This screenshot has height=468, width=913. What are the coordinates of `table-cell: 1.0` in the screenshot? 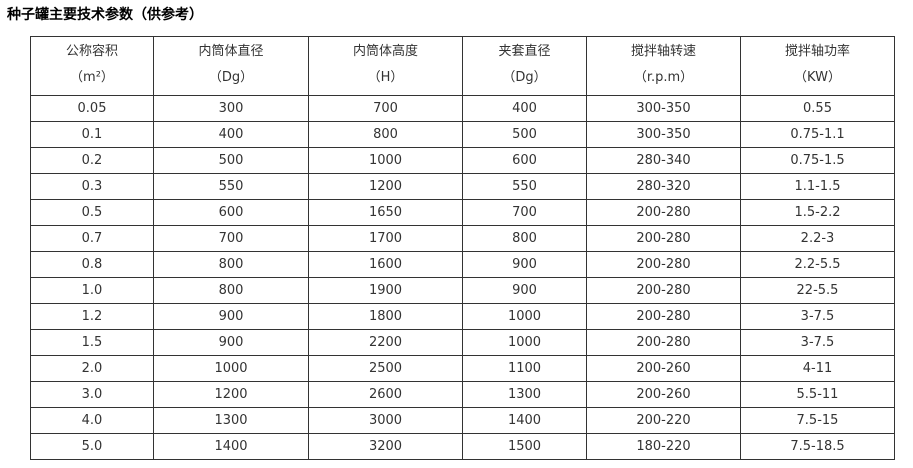 It's located at (92, 290).